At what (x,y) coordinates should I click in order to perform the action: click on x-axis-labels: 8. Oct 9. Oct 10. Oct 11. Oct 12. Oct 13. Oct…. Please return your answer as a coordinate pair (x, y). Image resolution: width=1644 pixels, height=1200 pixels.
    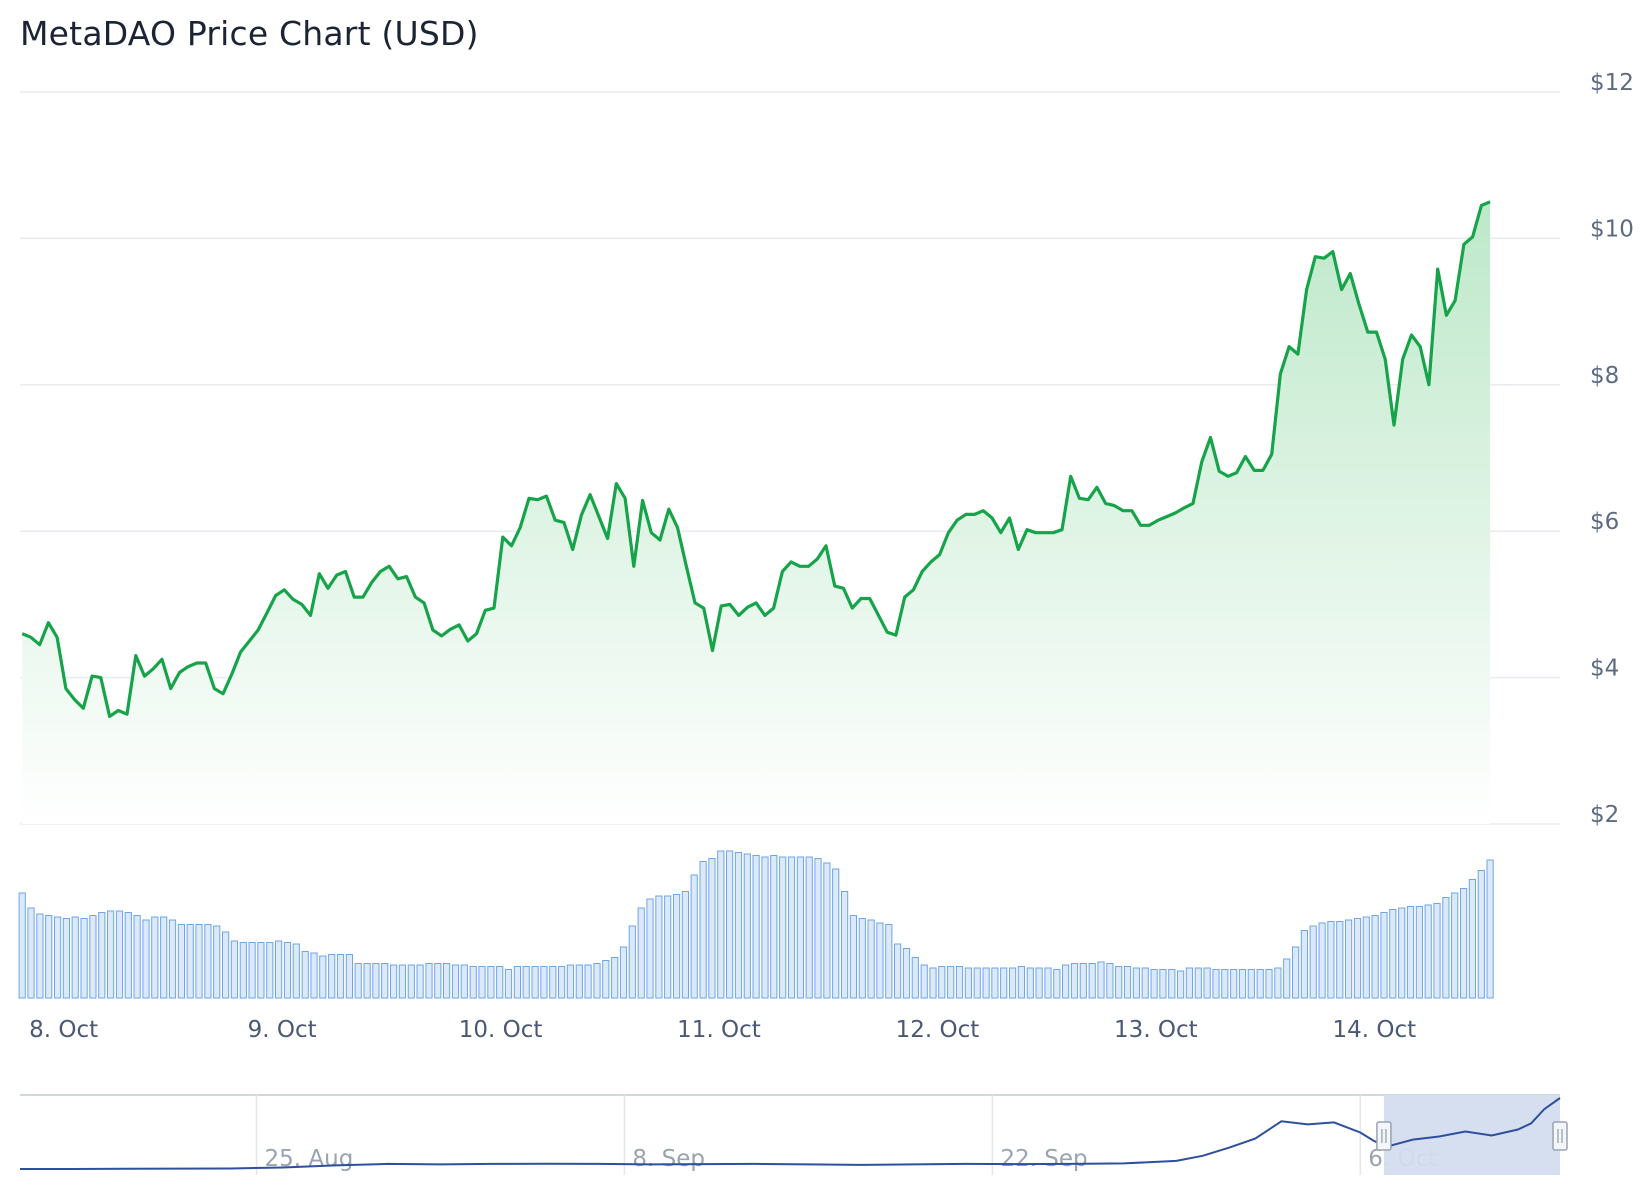
    Looking at the image, I should click on (722, 1030).